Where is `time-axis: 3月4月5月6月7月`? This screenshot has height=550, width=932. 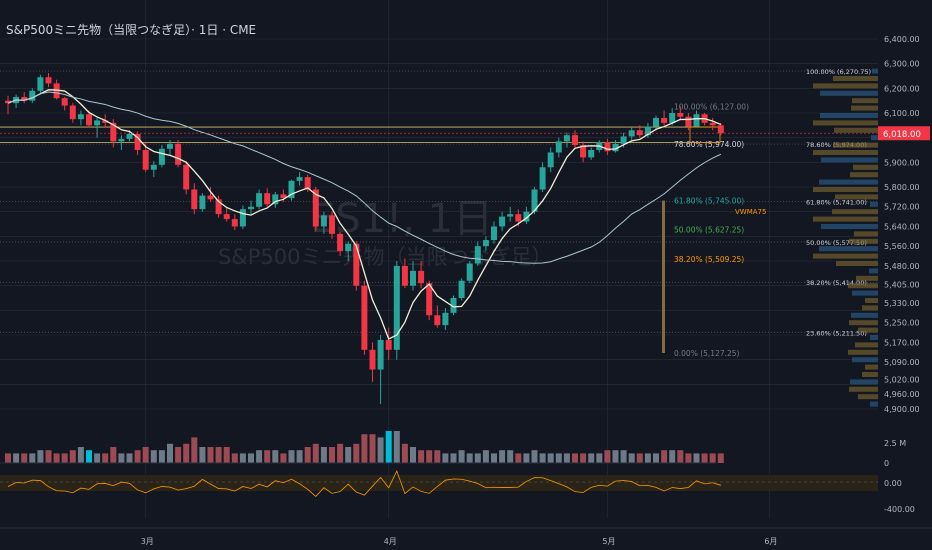
time-axis: 3月4月5月6月7月 is located at coordinates (466, 536).